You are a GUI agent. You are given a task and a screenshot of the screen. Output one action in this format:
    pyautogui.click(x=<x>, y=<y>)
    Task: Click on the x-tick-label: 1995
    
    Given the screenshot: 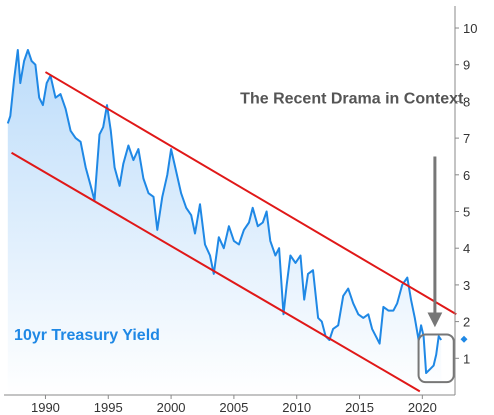 What is the action you would take?
    pyautogui.click(x=108, y=407)
    